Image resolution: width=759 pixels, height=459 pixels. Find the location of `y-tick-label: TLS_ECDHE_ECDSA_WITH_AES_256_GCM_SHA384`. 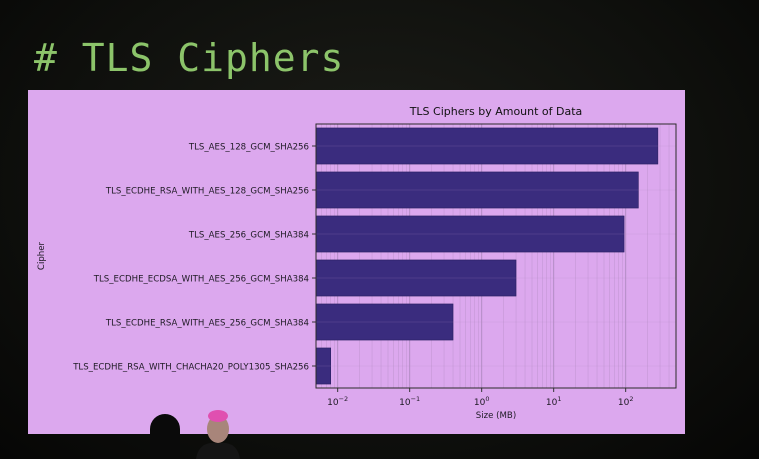

y-tick-label: TLS_ECDHE_ECDSA_WITH_AES_256_GCM_SHA384 is located at coordinates (201, 280).